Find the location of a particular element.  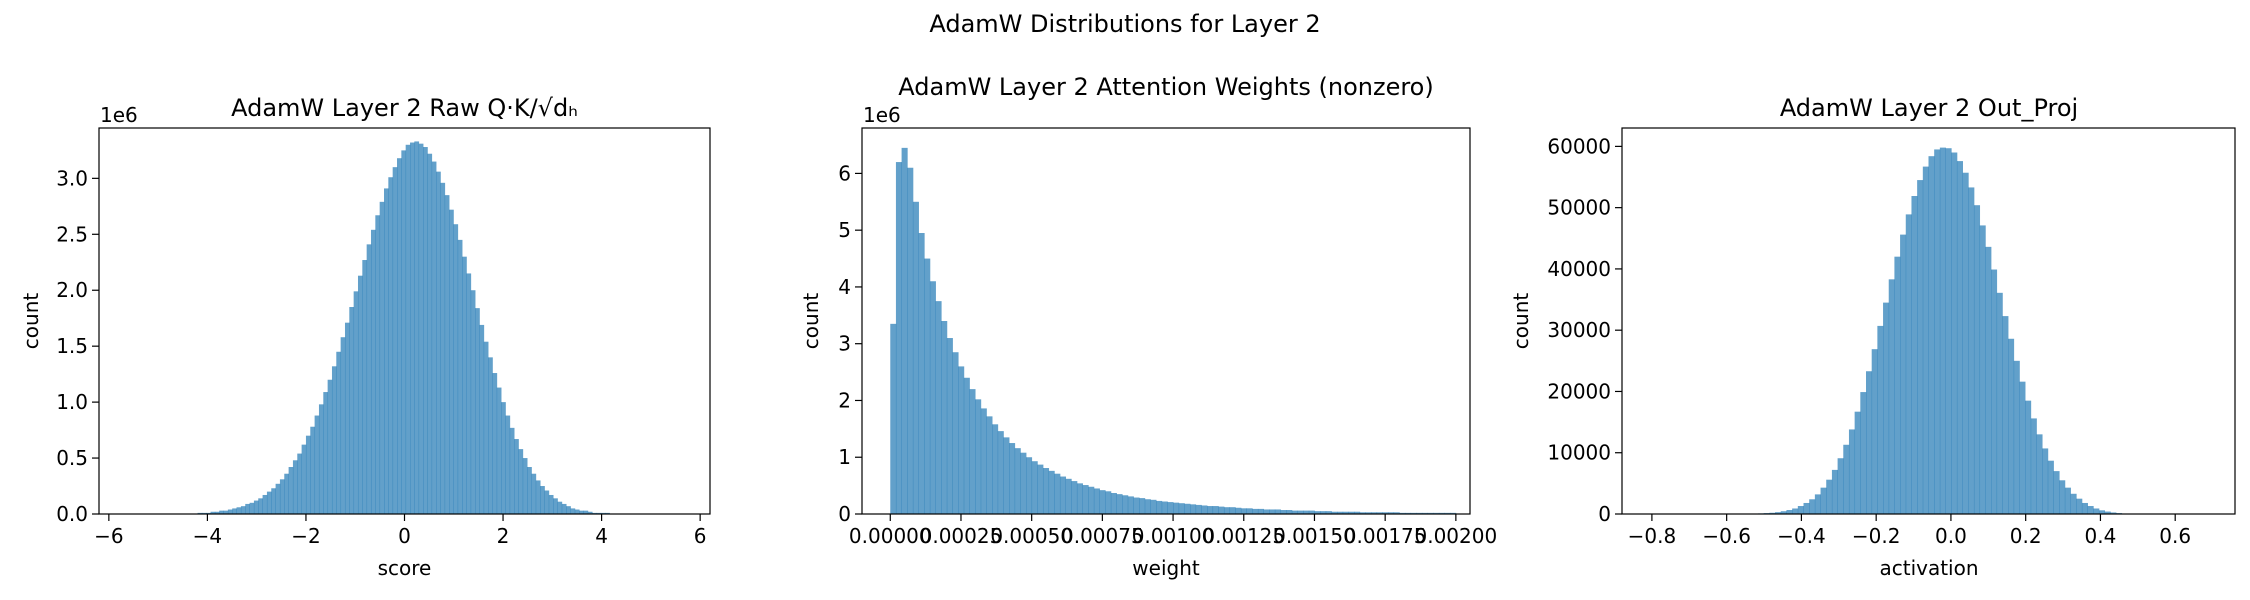

x-tick-label: 0.00025 is located at coordinates (961, 536).